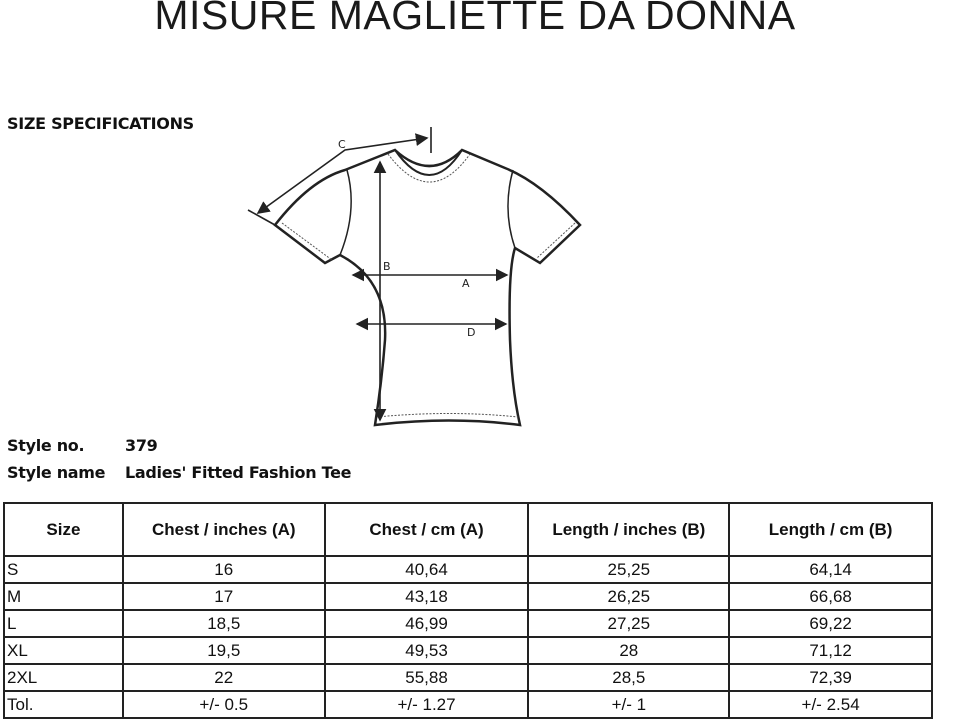 The width and height of the screenshot is (960, 720). What do you see at coordinates (63, 569) in the screenshot?
I see `size-cell: S` at bounding box center [63, 569].